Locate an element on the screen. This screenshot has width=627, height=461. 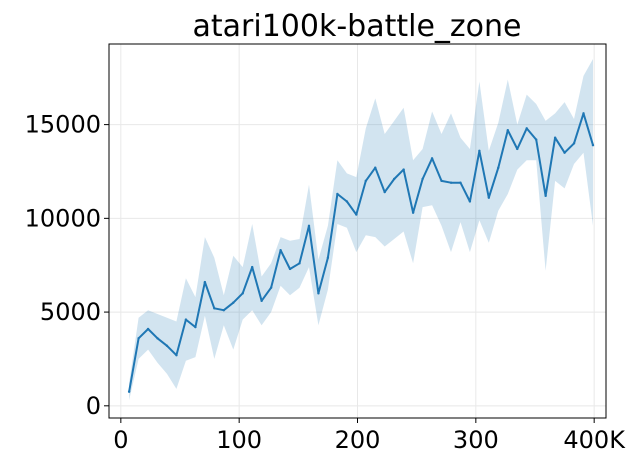
chart-title: atari100k-battle_zone is located at coordinates (357, 26).